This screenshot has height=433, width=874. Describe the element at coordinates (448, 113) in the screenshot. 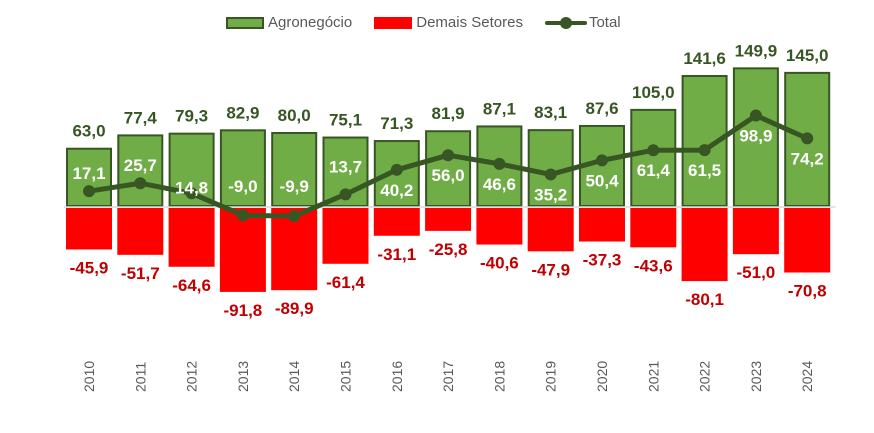

I see `agronegocio-data-label: 81,9` at that location.